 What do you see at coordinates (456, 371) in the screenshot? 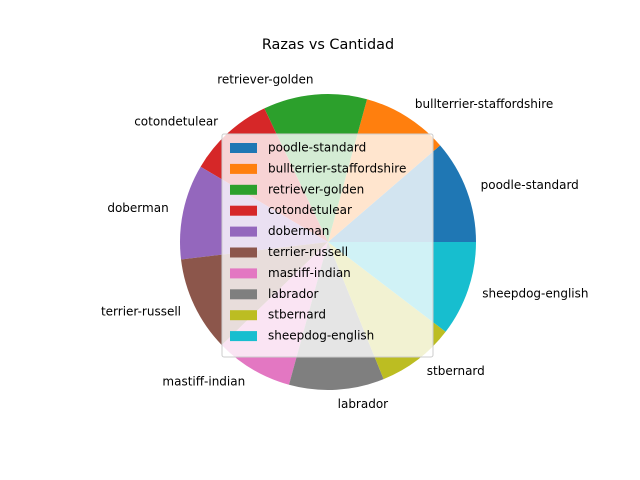
I see `slice-label-stbernard: stbernard` at bounding box center [456, 371].